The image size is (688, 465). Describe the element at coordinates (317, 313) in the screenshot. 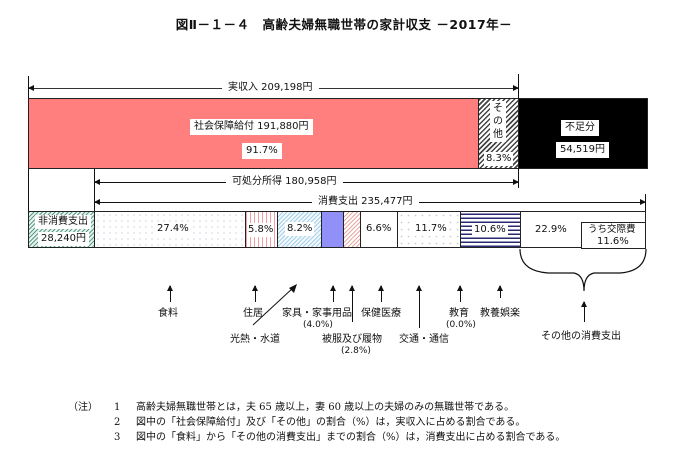

I see `furniture-callout: 家具・家事用品` at that location.